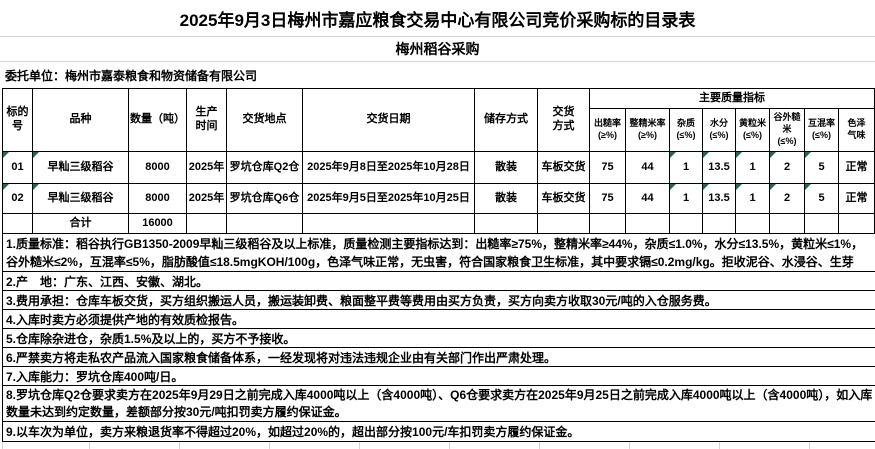  Describe the element at coordinates (752, 130) in the screenshot. I see `col-header-yellow-grain: 黄粒米 (≤%)` at that location.